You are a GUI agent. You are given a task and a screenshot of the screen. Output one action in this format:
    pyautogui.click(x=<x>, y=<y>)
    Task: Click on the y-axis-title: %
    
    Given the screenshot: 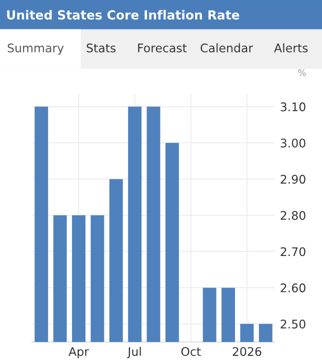 What is the action you would take?
    pyautogui.click(x=302, y=72)
    